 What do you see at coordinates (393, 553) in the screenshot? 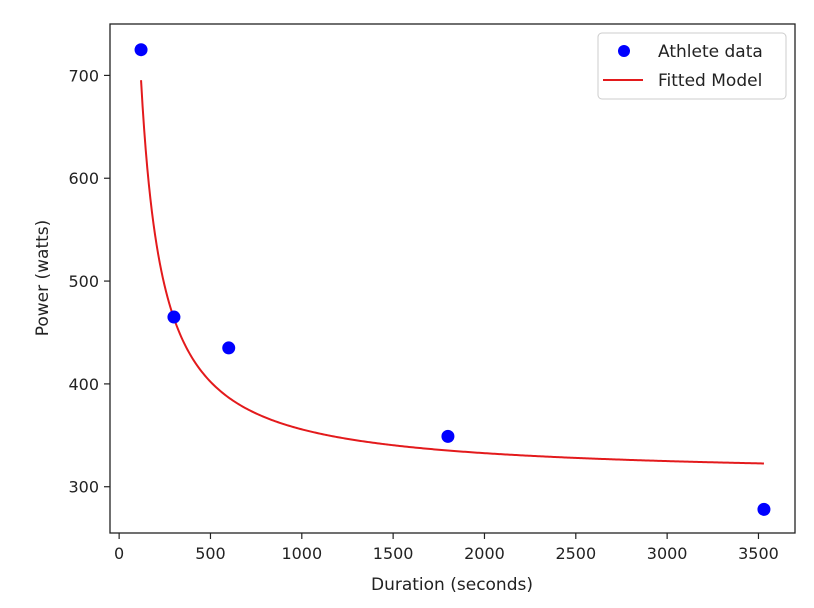
I see `x-tick-label: 1500` at bounding box center [393, 553].